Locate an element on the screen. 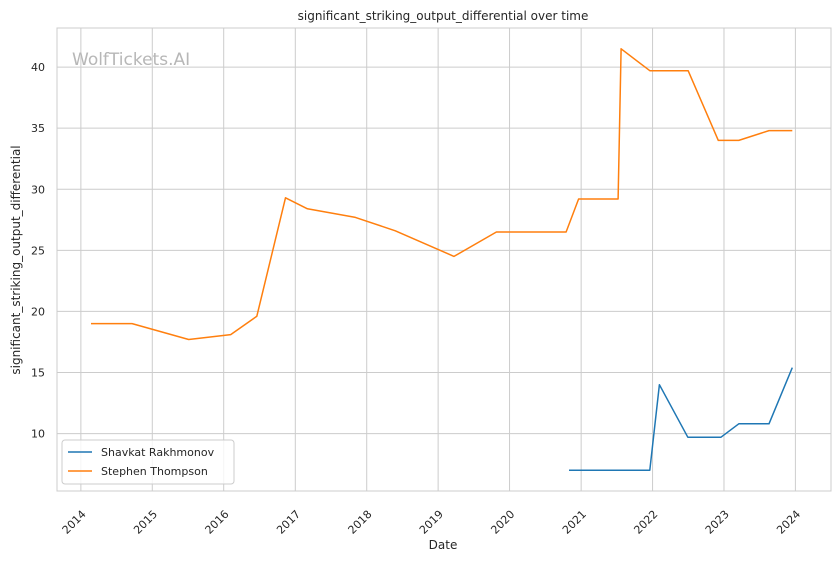 The height and width of the screenshot is (561, 840). y-tick-label: 15 is located at coordinates (38, 373).